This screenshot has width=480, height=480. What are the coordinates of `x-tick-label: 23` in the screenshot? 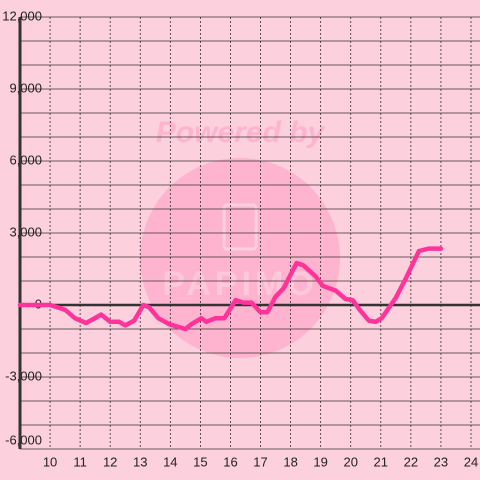 It's located at (441, 461).